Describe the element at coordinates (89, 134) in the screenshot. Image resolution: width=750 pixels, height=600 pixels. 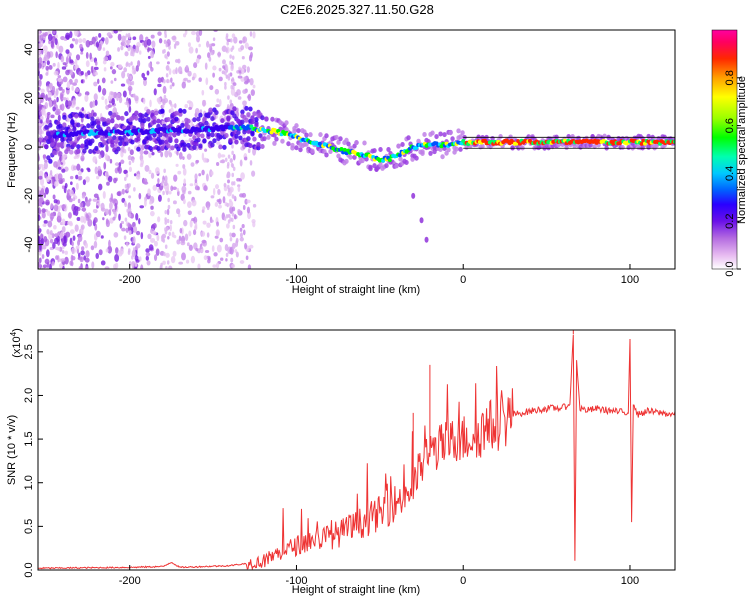
I see `ridge-core-mark` at that location.